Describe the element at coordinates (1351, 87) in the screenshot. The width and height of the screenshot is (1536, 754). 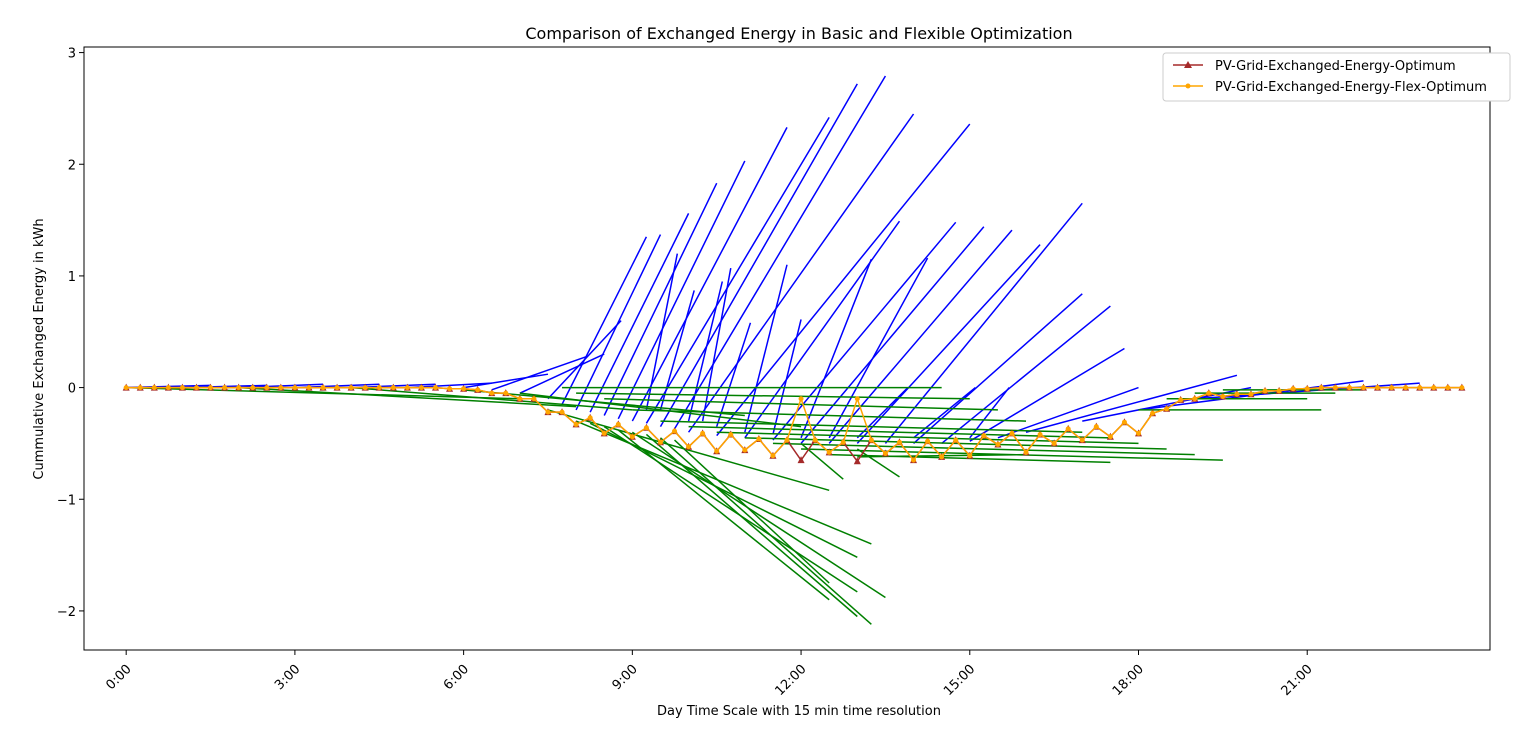
I see `legend-label-flex-optimum: PV-Grid-Exchanged-Energy-Flex-Optimum` at that location.